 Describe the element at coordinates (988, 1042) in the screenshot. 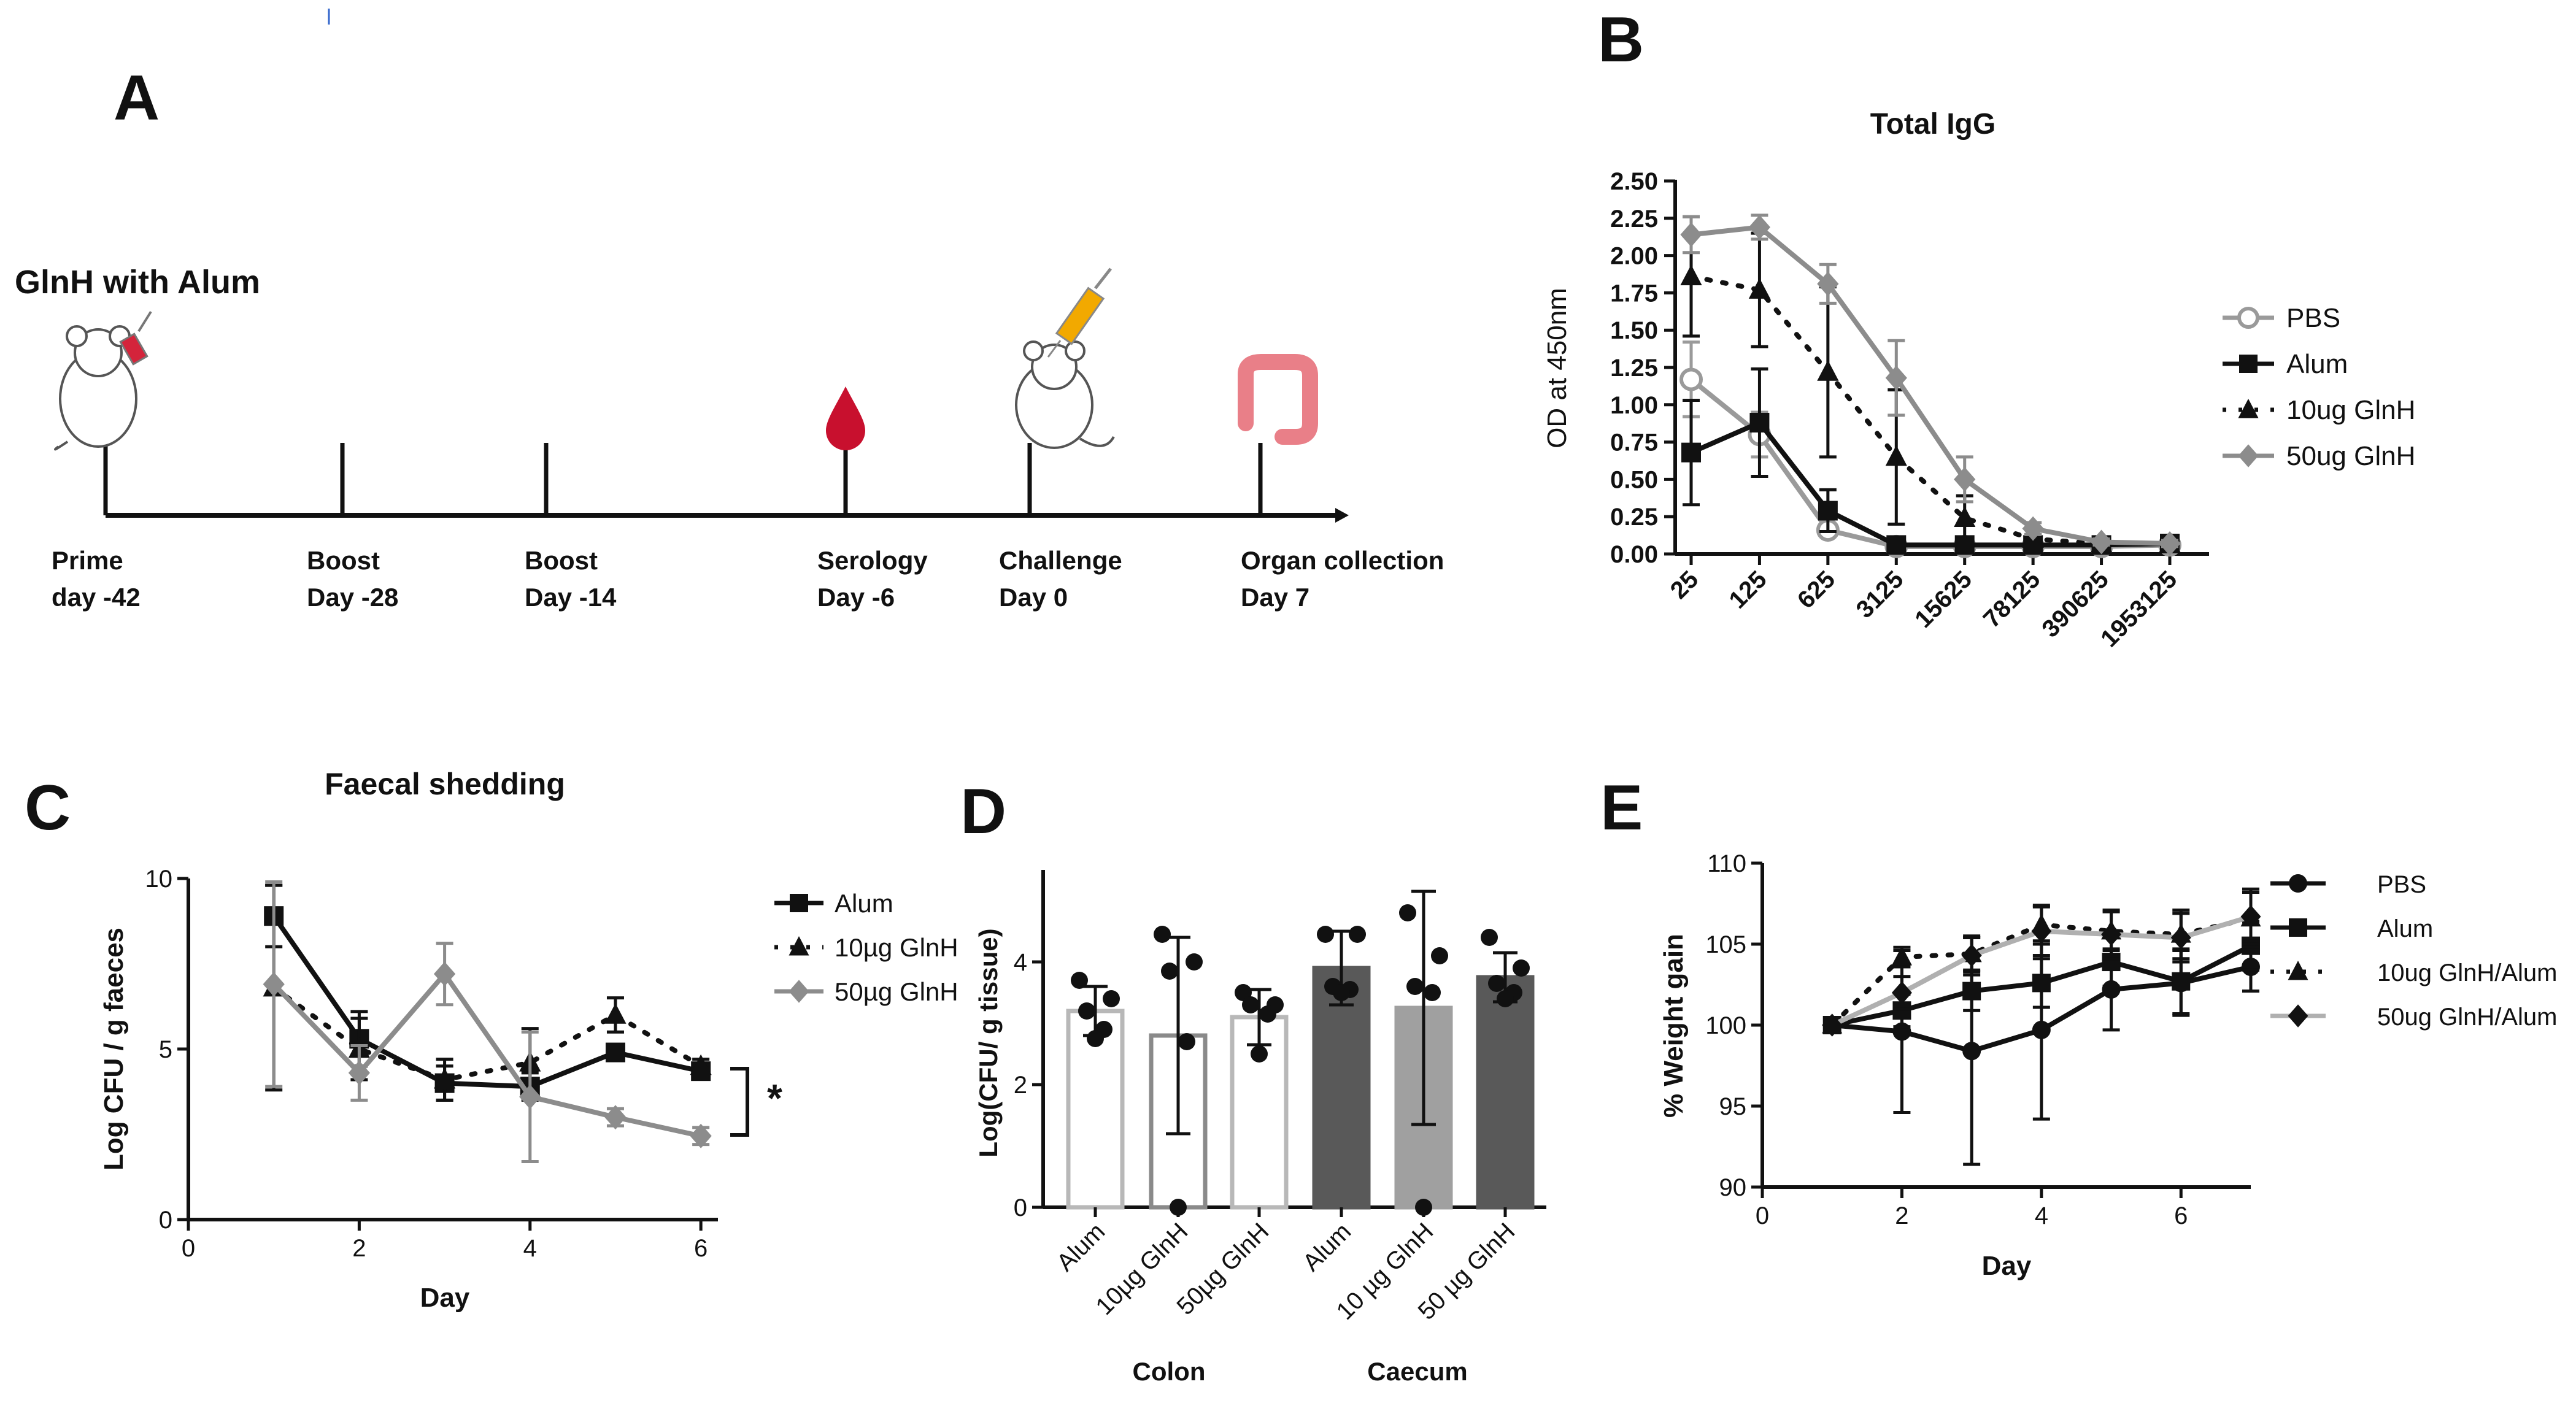

I see `y-axis-label: Log(CFU/ g tissue)` at that location.